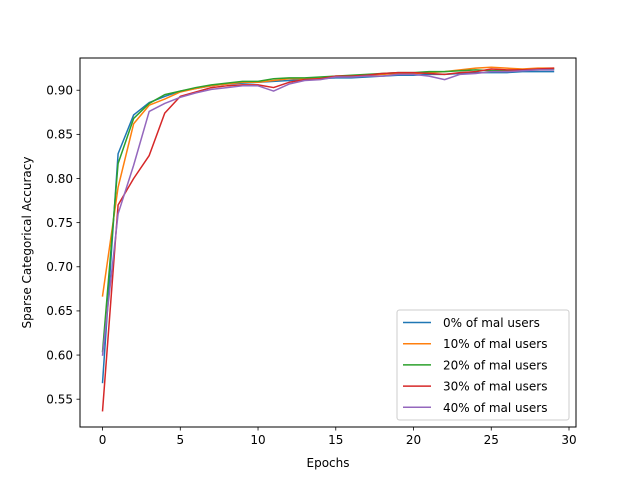 This screenshot has height=480, width=640. Describe the element at coordinates (328, 463) in the screenshot. I see `x-axis-label: Epochs` at that location.